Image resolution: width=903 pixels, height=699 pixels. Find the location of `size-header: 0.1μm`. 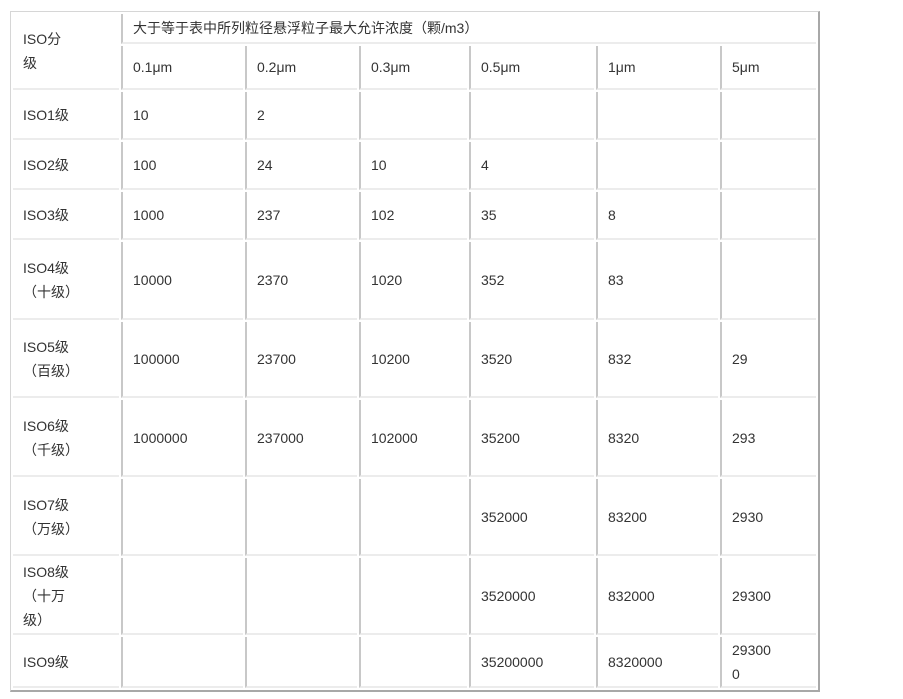

size-header: 0.1μm is located at coordinates (182, 68).